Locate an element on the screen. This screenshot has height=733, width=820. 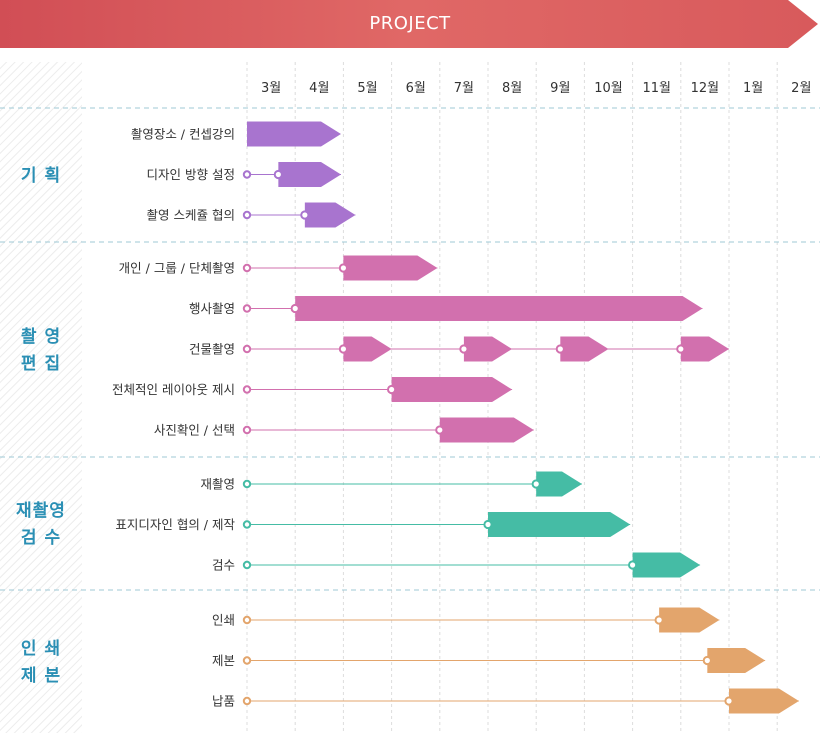
phase-label: 촬 영 is located at coordinates (41, 337).